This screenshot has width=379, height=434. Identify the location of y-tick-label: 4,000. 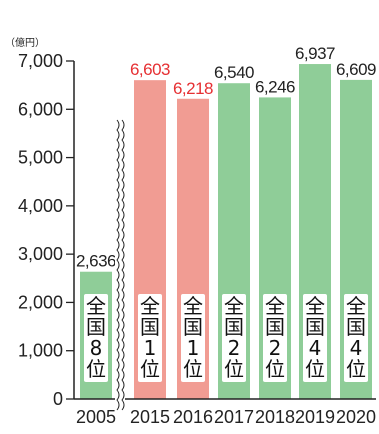
(40, 206).